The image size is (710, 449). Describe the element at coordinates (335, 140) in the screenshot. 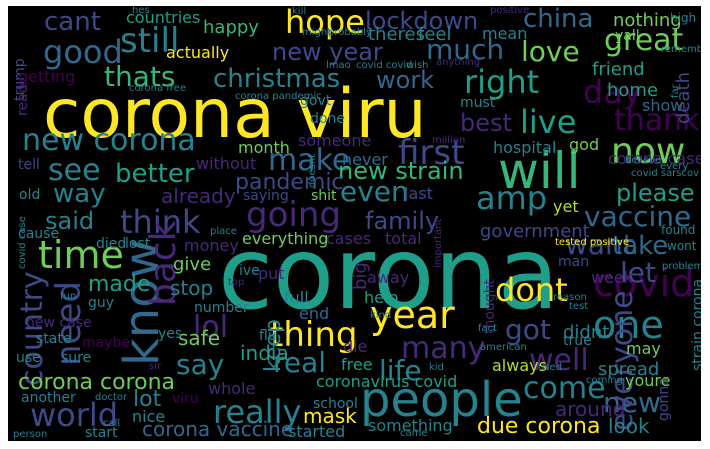

I see `word-someone: someone` at that location.